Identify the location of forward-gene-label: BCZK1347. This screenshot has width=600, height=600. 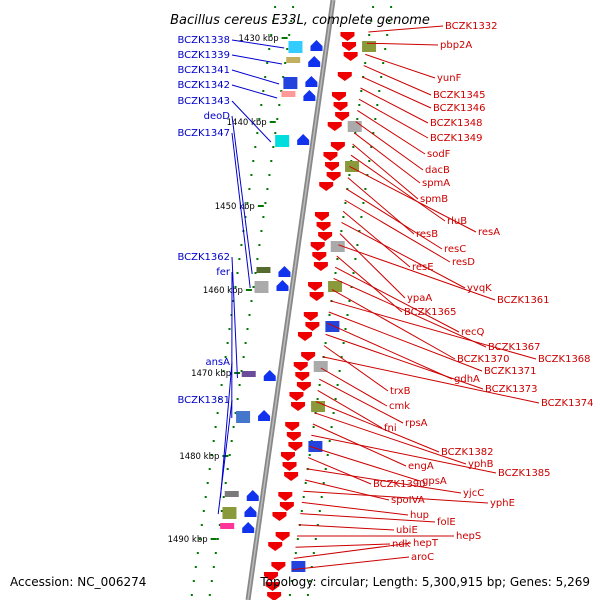
(203, 133).